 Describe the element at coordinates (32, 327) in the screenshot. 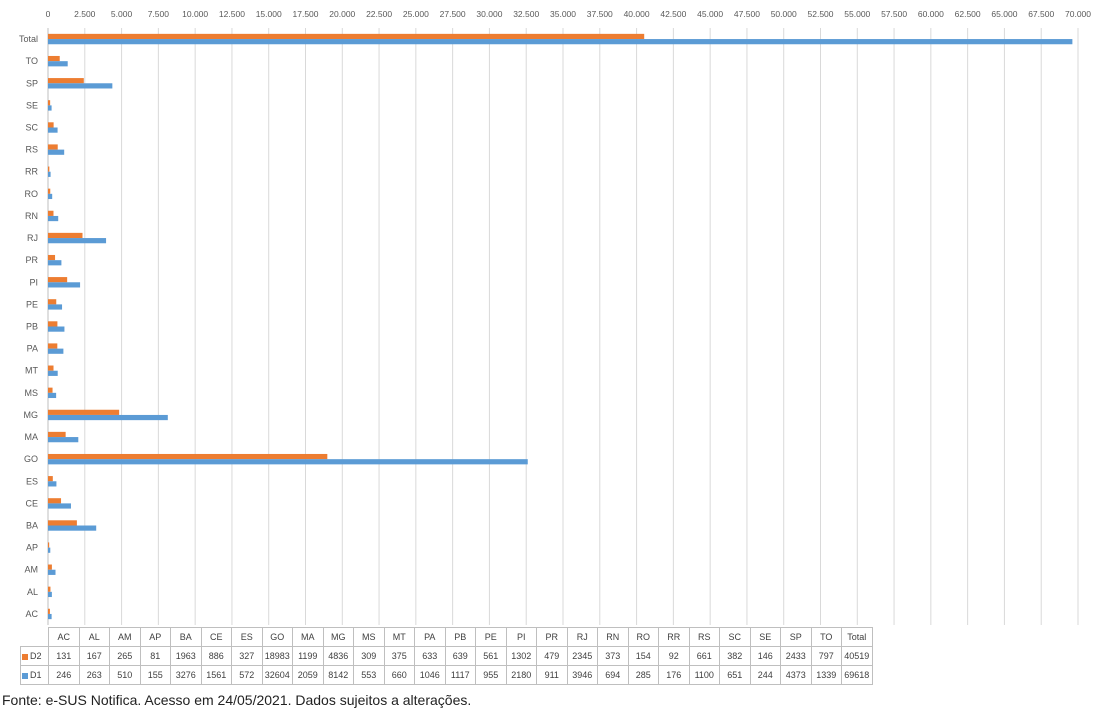

I see `y-category-label: PB` at that location.